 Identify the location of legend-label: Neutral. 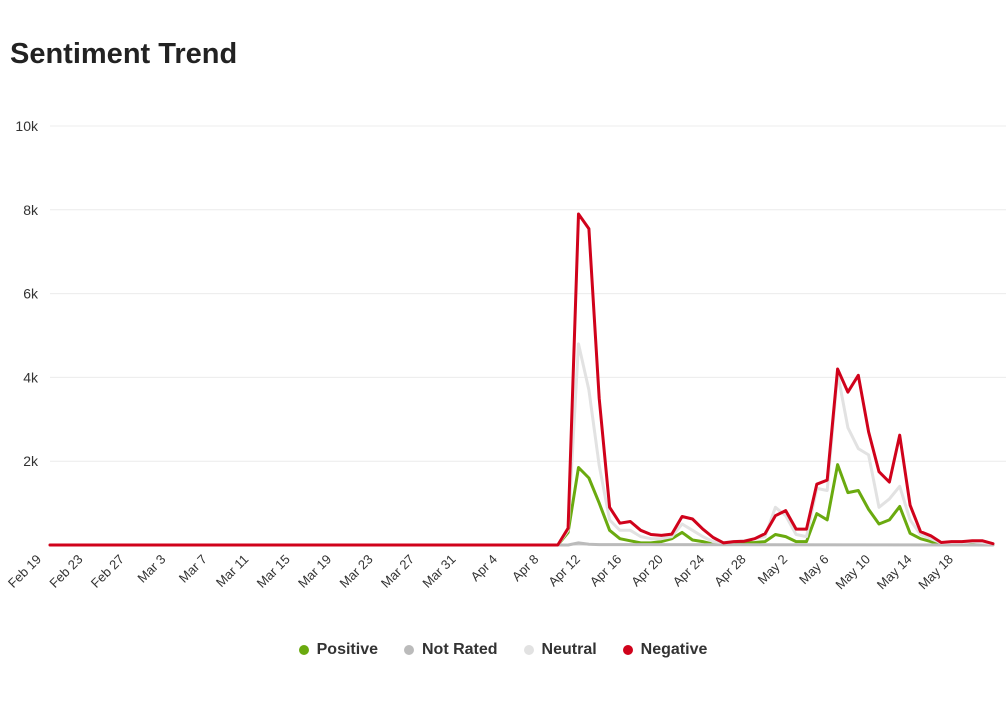
(569, 649).